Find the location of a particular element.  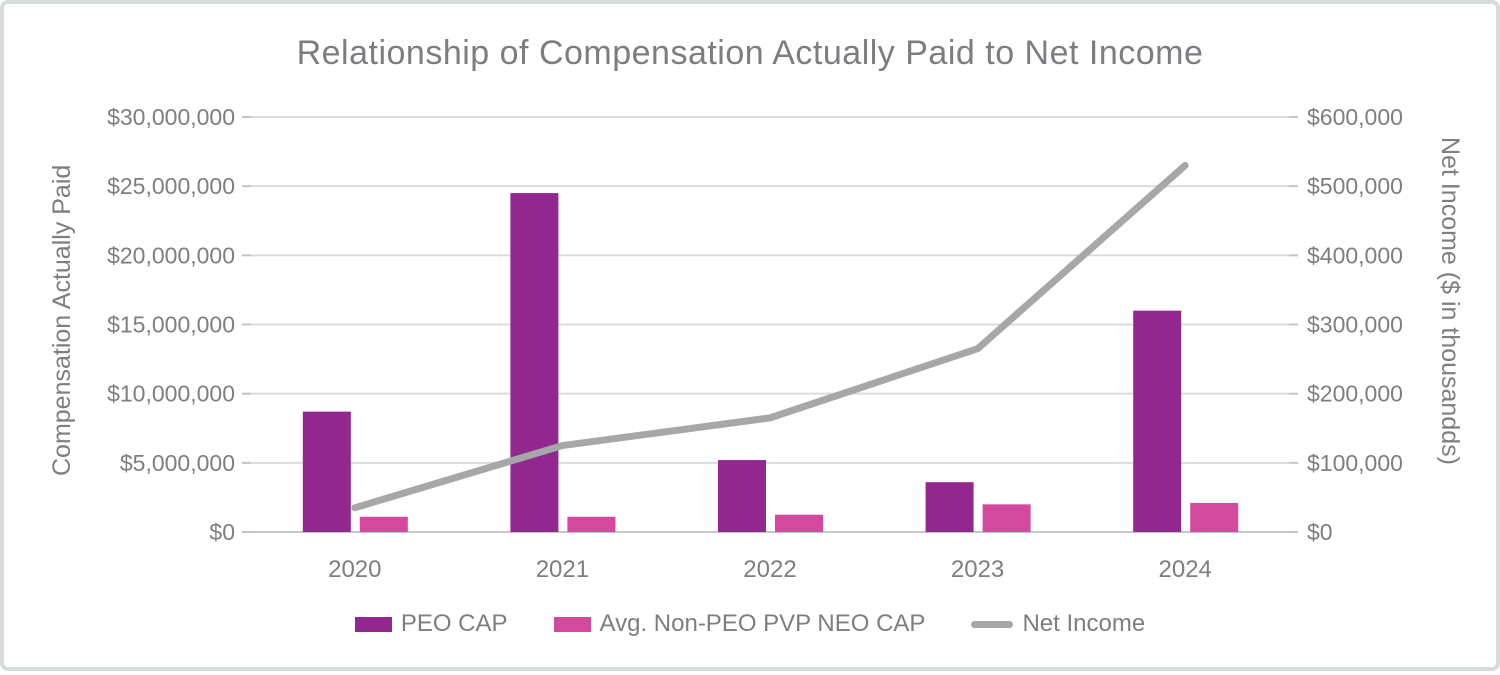

avg-non-peo-pvp-neo-cap-bar-2022 is located at coordinates (799, 523).